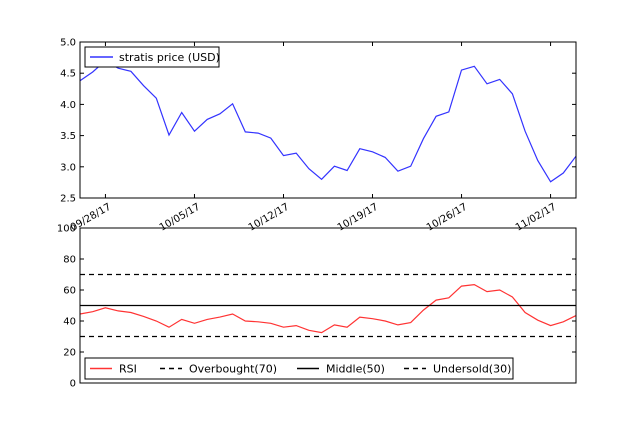 Image resolution: width=640 pixels, height=427 pixels. What do you see at coordinates (68, 199) in the screenshot?
I see `price-y-tick-label: 2.5` at bounding box center [68, 199].